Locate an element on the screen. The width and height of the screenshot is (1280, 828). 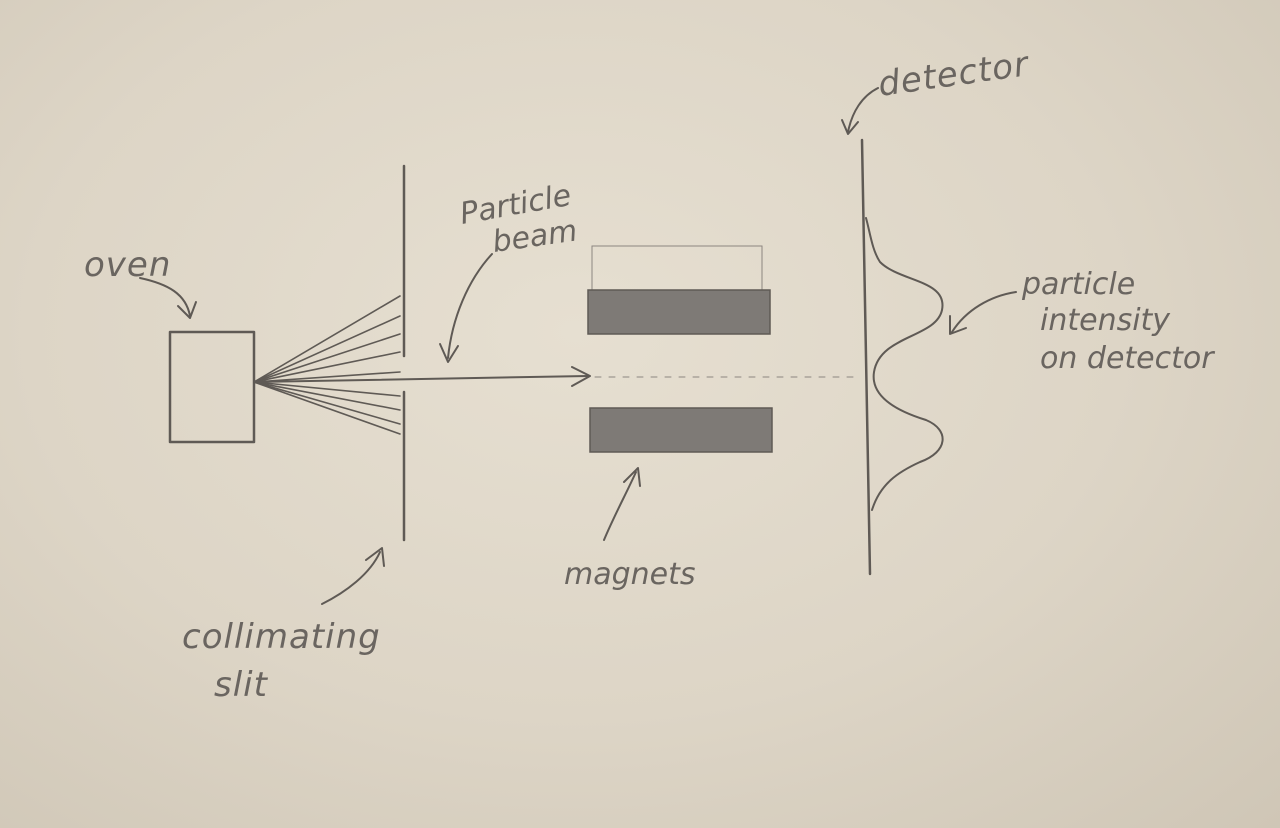
label-collimating-line2: slit is located at coordinates (241, 685).